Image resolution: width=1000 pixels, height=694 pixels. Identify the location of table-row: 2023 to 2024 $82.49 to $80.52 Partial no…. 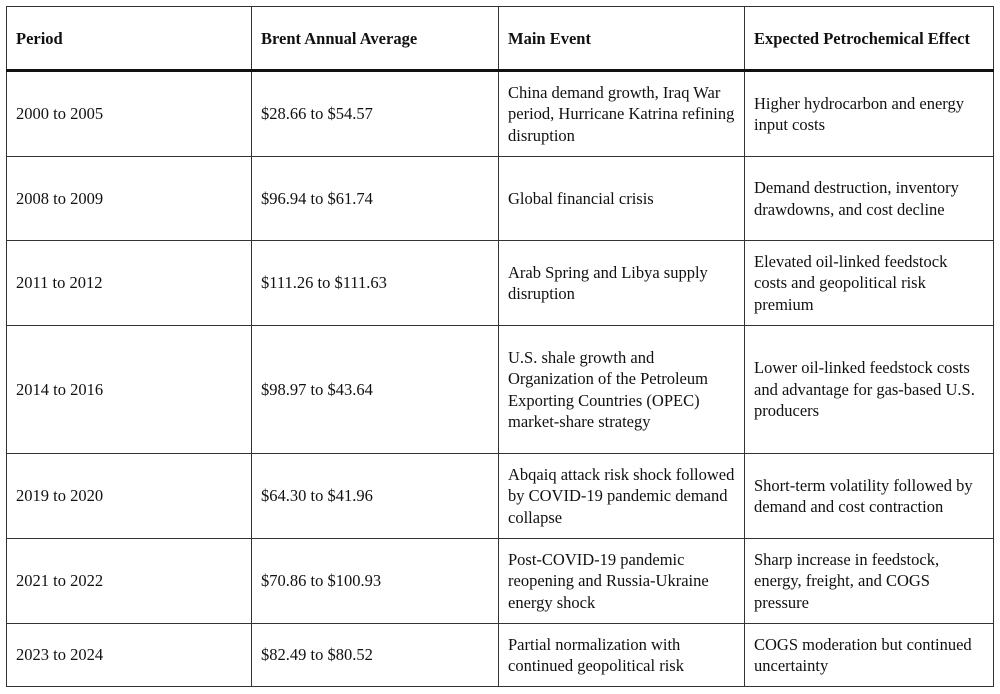
(500, 655).